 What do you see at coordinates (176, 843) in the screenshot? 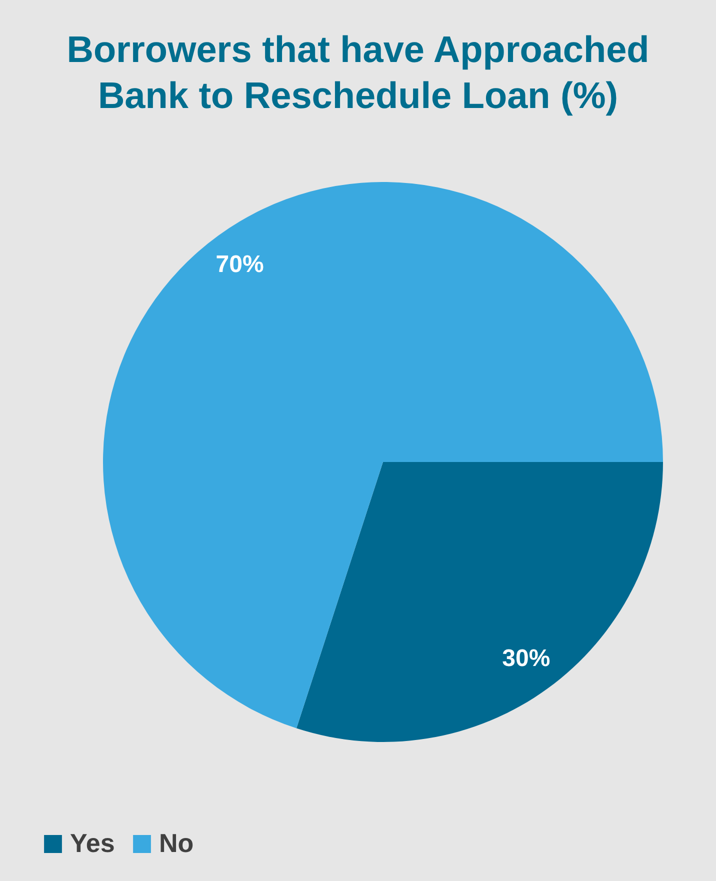
I see `legend-label: No` at bounding box center [176, 843].